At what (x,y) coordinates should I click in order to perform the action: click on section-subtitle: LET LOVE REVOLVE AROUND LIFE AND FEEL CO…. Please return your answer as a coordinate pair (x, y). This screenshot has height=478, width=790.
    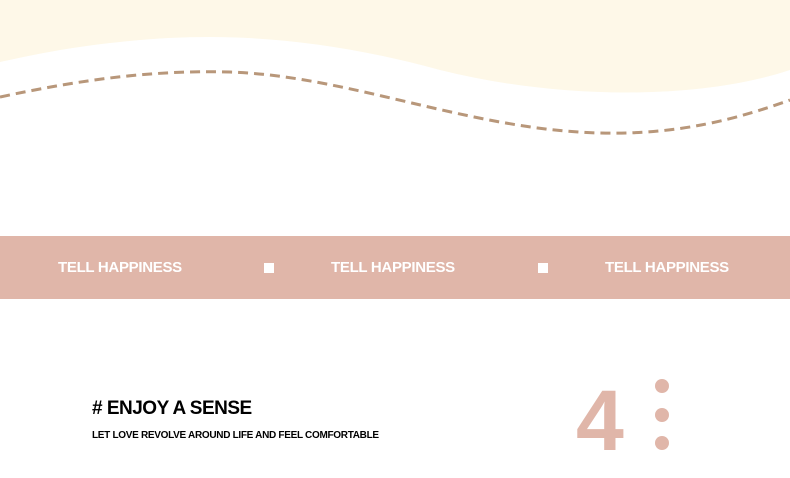
    Looking at the image, I should click on (235, 435).